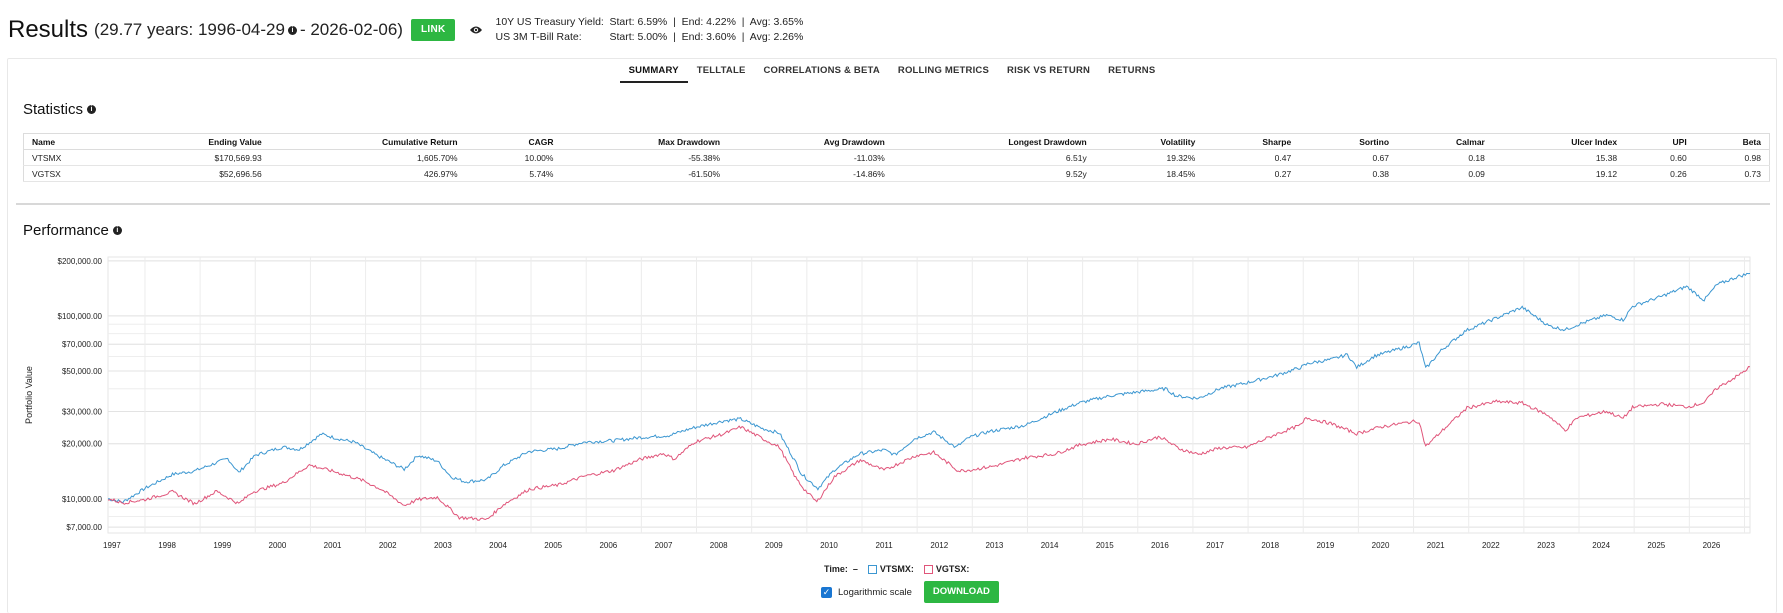  Describe the element at coordinates (1660, 173) in the screenshot. I see `table-cell: 0.26` at that location.